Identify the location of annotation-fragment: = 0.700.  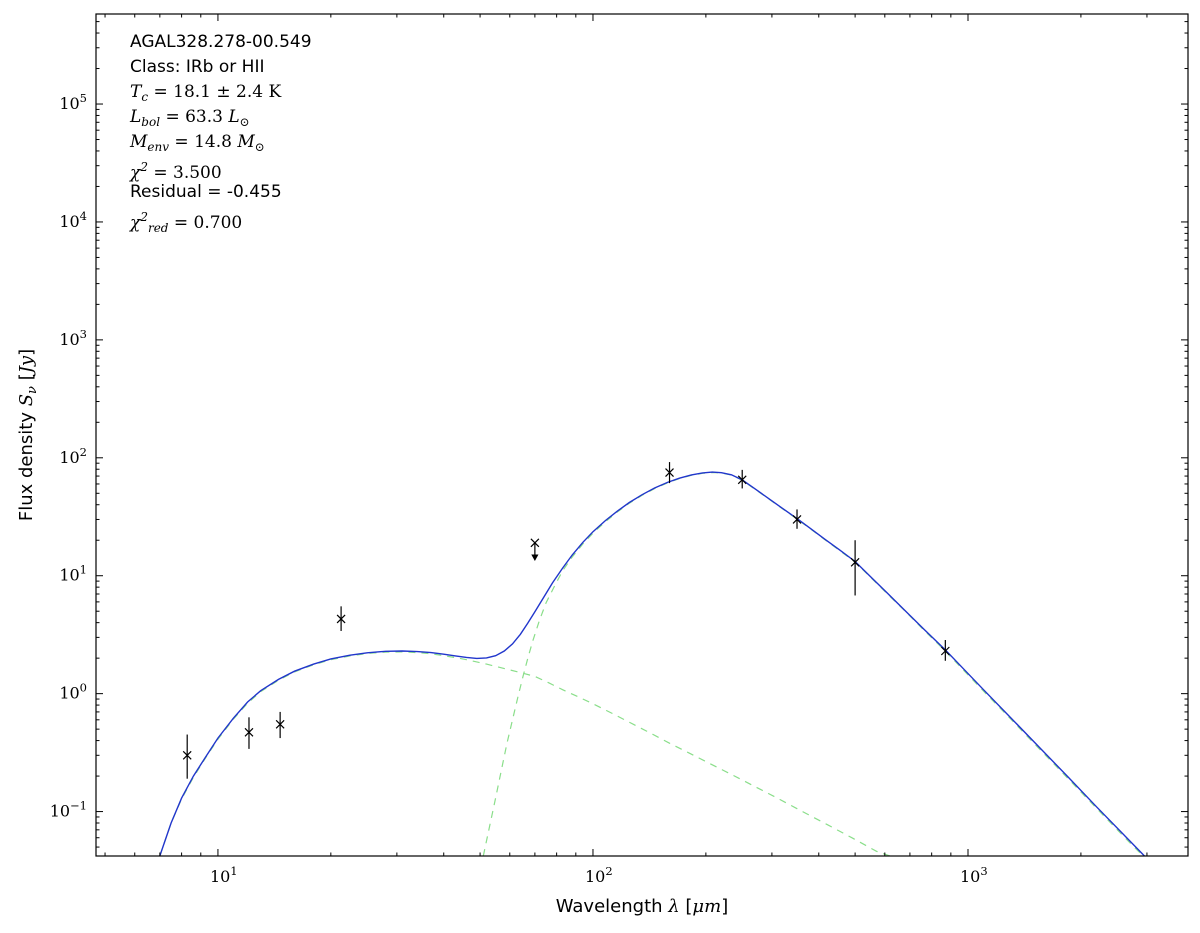
(205, 223).